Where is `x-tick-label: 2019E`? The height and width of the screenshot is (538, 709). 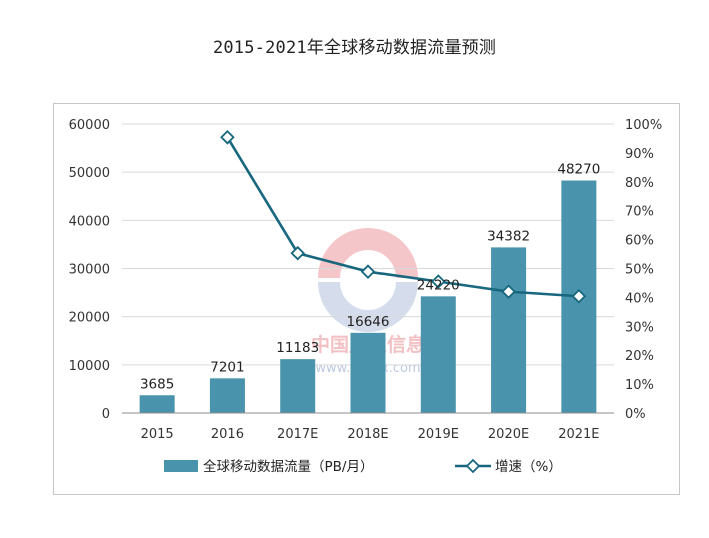 x-tick-label: 2019E is located at coordinates (438, 434).